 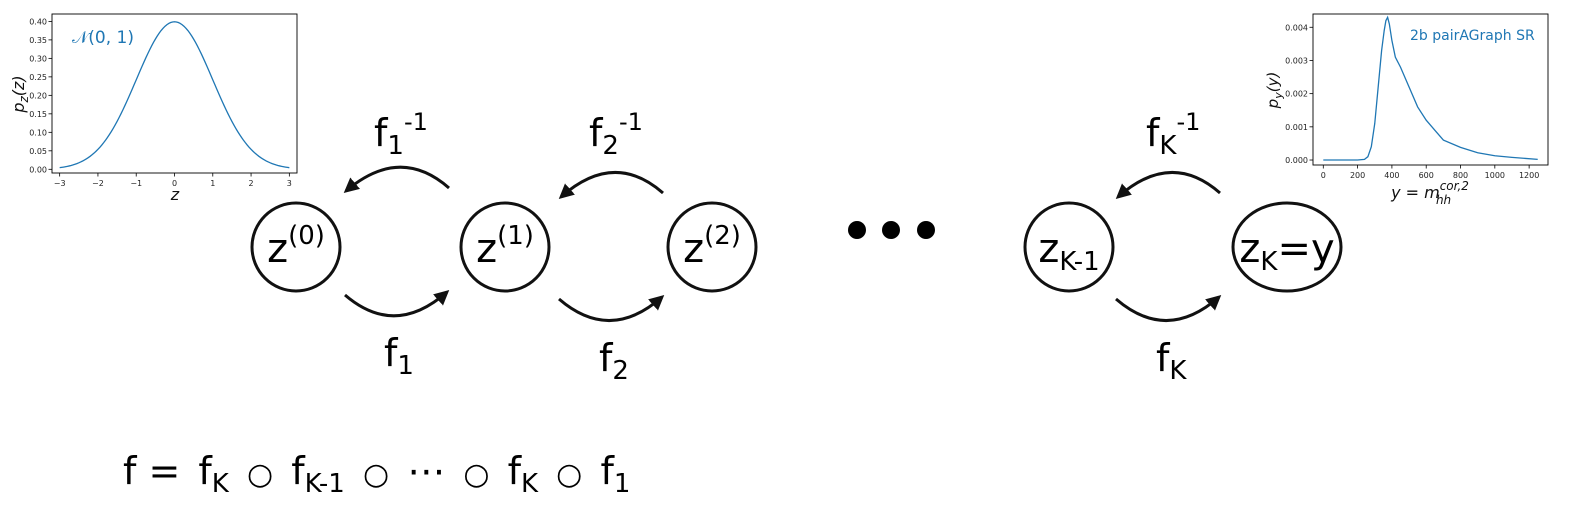 I want to click on y-tick-label: 0.25, so click(x=38, y=77).